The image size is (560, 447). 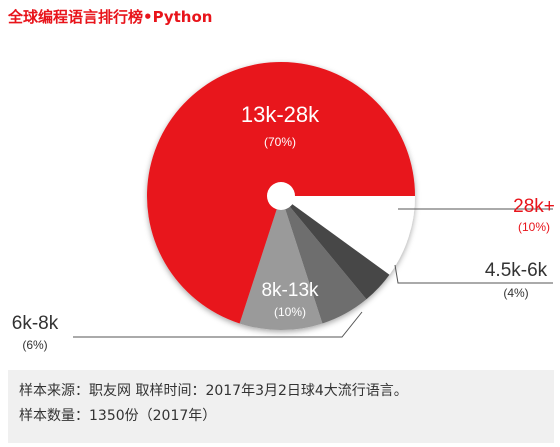 I want to click on sample-count-text: 样本数量：1350份（2017年）, so click(x=118, y=416).